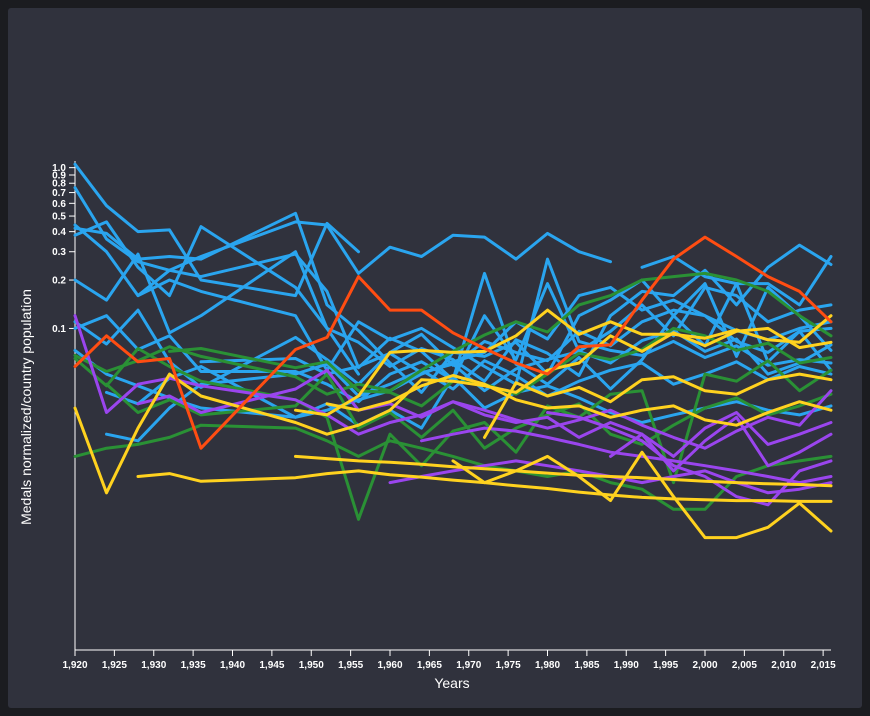  Describe the element at coordinates (59, 204) in the screenshot. I see `y-tick-label: 0.6` at that location.